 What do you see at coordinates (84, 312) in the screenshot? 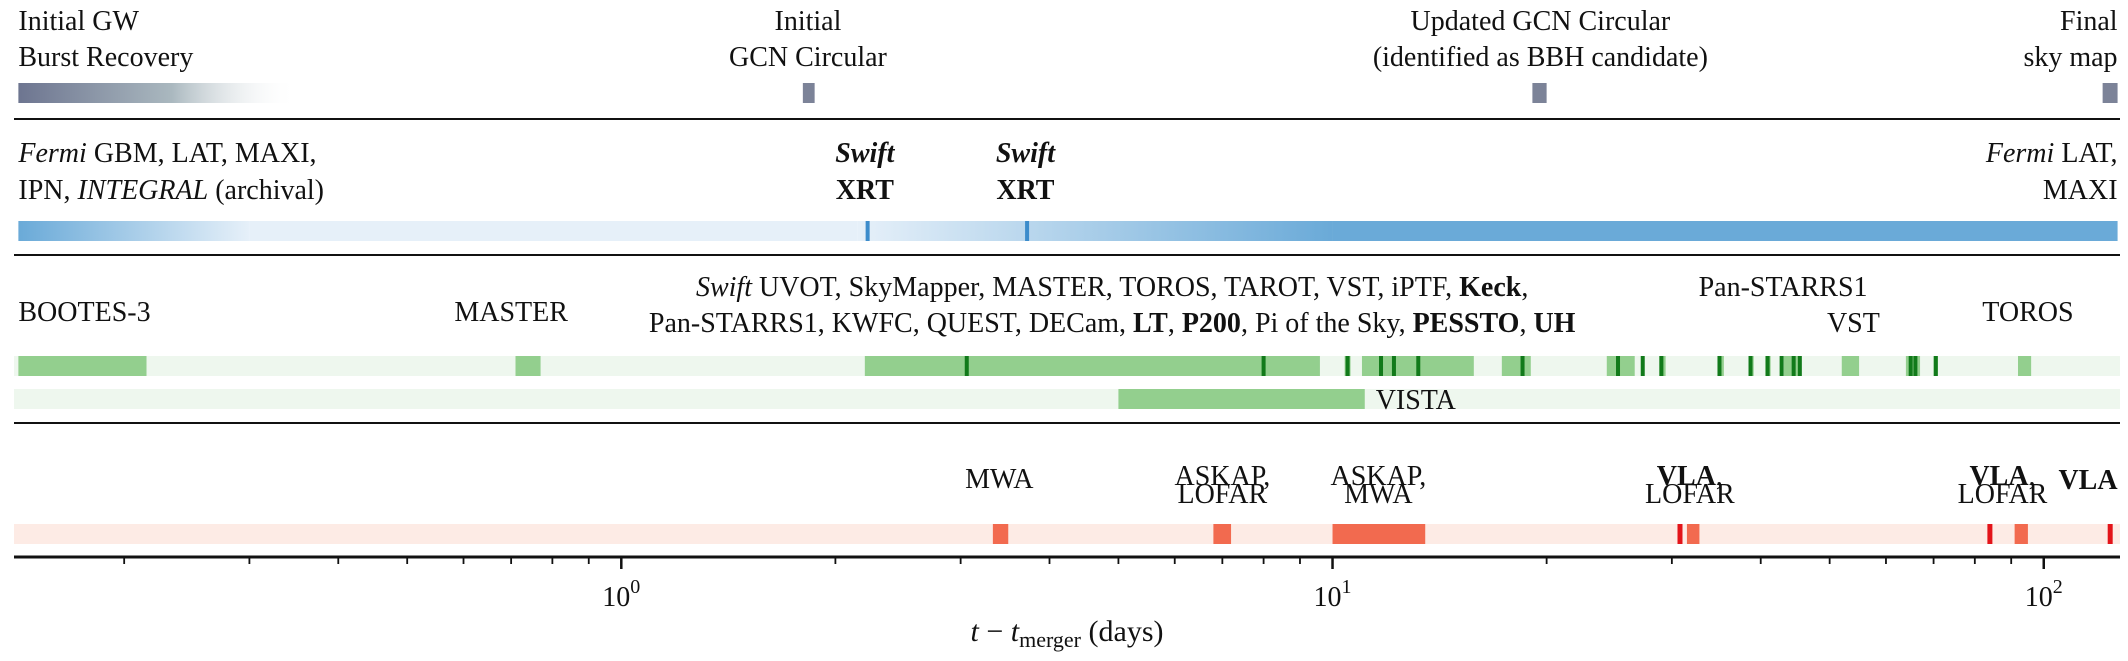
I see `row-label: BOOTES-3` at bounding box center [84, 312].